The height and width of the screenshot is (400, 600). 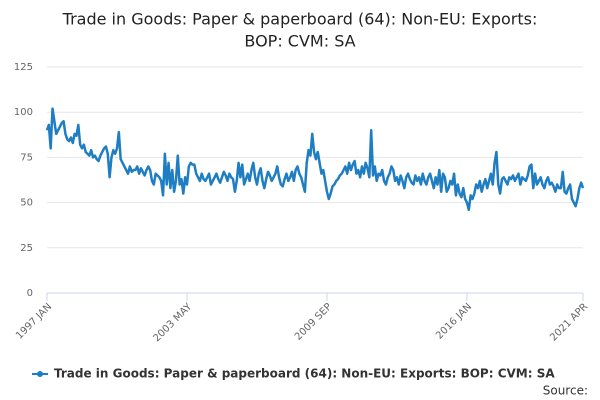 I want to click on legend-symbol, so click(x=40, y=374).